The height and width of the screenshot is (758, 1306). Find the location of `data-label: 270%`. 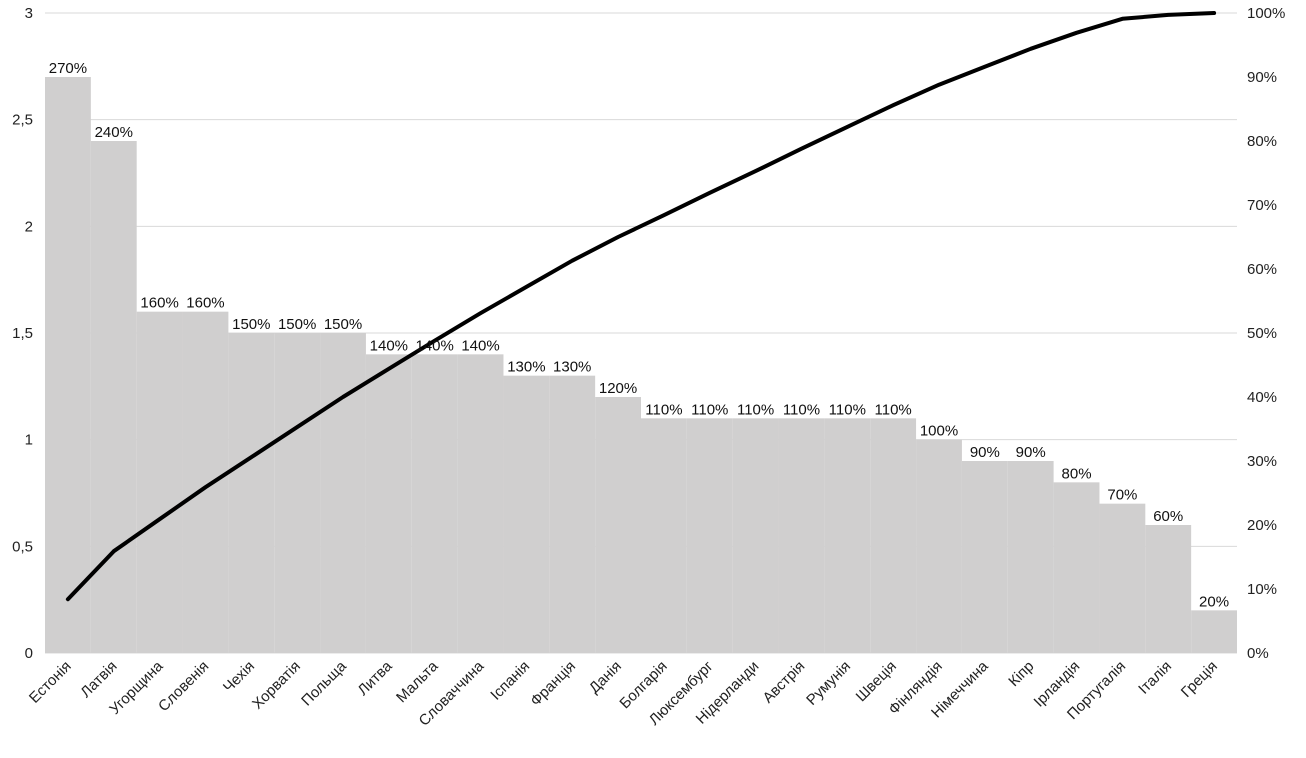

data-label: 270% is located at coordinates (68, 68).